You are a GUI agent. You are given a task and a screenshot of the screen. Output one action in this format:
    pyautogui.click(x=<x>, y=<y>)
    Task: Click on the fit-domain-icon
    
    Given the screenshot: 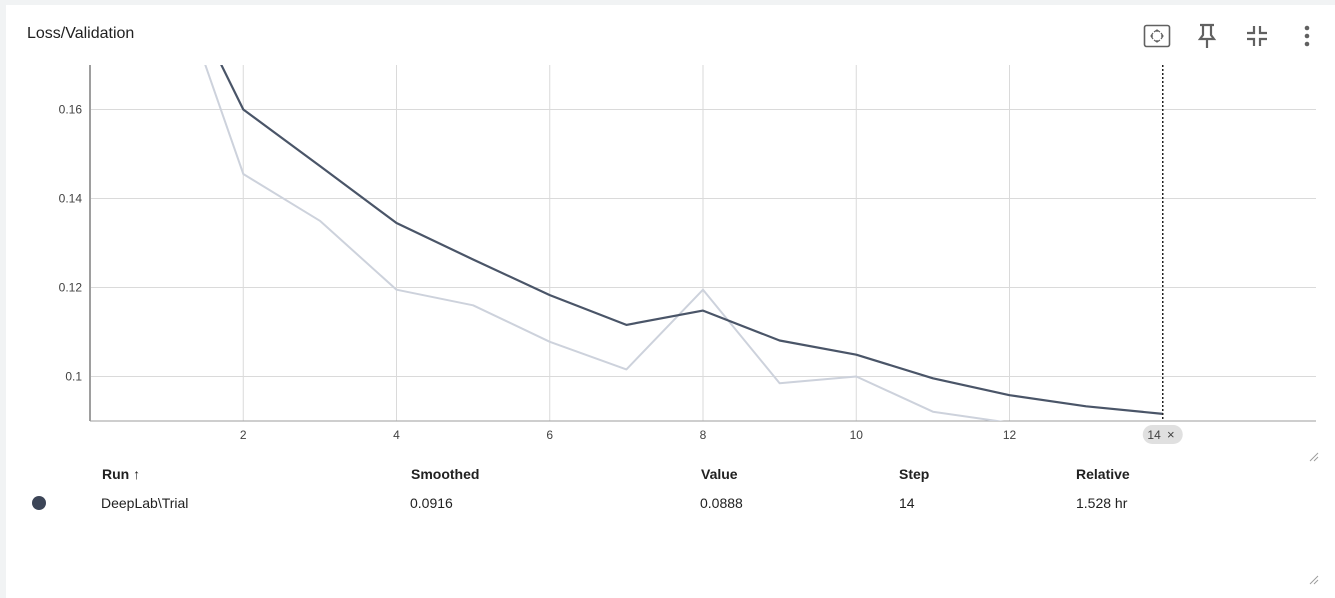 What is the action you would take?
    pyautogui.click(x=1157, y=36)
    